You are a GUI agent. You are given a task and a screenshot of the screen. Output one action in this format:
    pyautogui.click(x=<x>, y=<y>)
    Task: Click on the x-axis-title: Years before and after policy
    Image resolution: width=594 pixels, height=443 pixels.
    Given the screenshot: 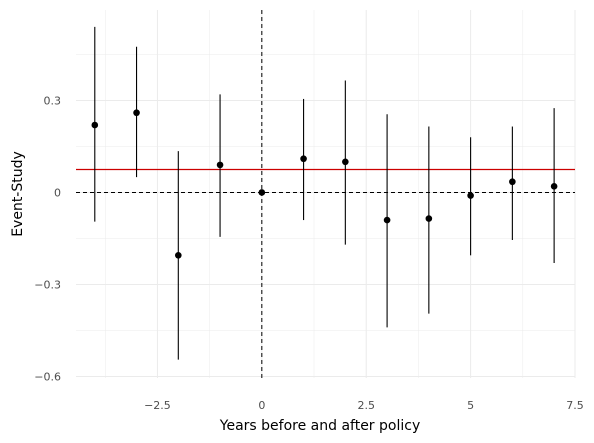 What is the action you would take?
    pyautogui.click(x=319, y=426)
    